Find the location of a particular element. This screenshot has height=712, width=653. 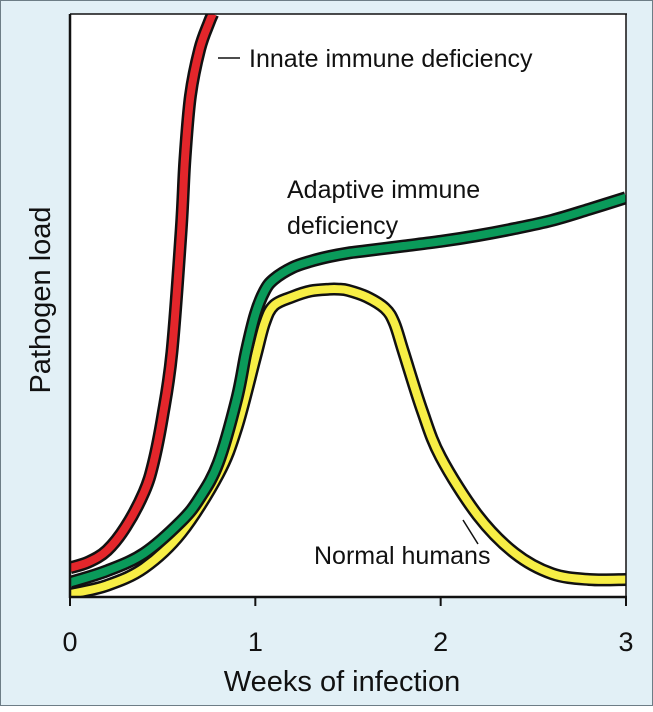

annotation-normal-label: Normal humans is located at coordinates (402, 556).